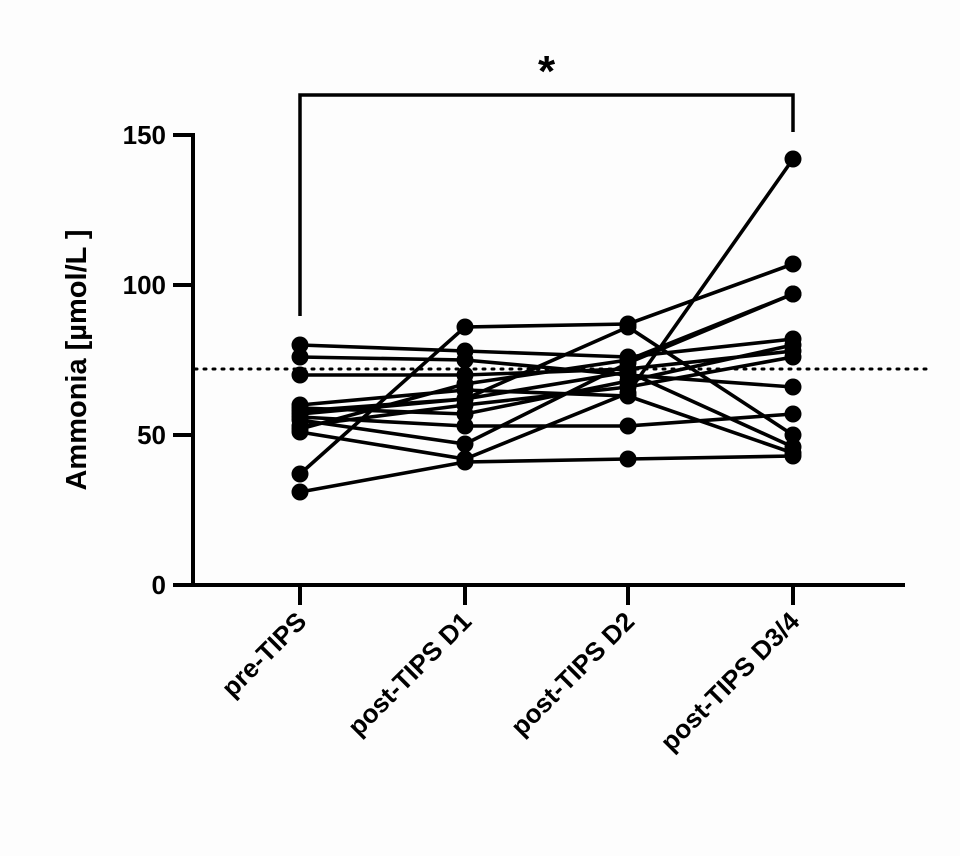 This screenshot has height=856, width=960. I want to click on y-tick-label-0: 0, so click(159, 585).